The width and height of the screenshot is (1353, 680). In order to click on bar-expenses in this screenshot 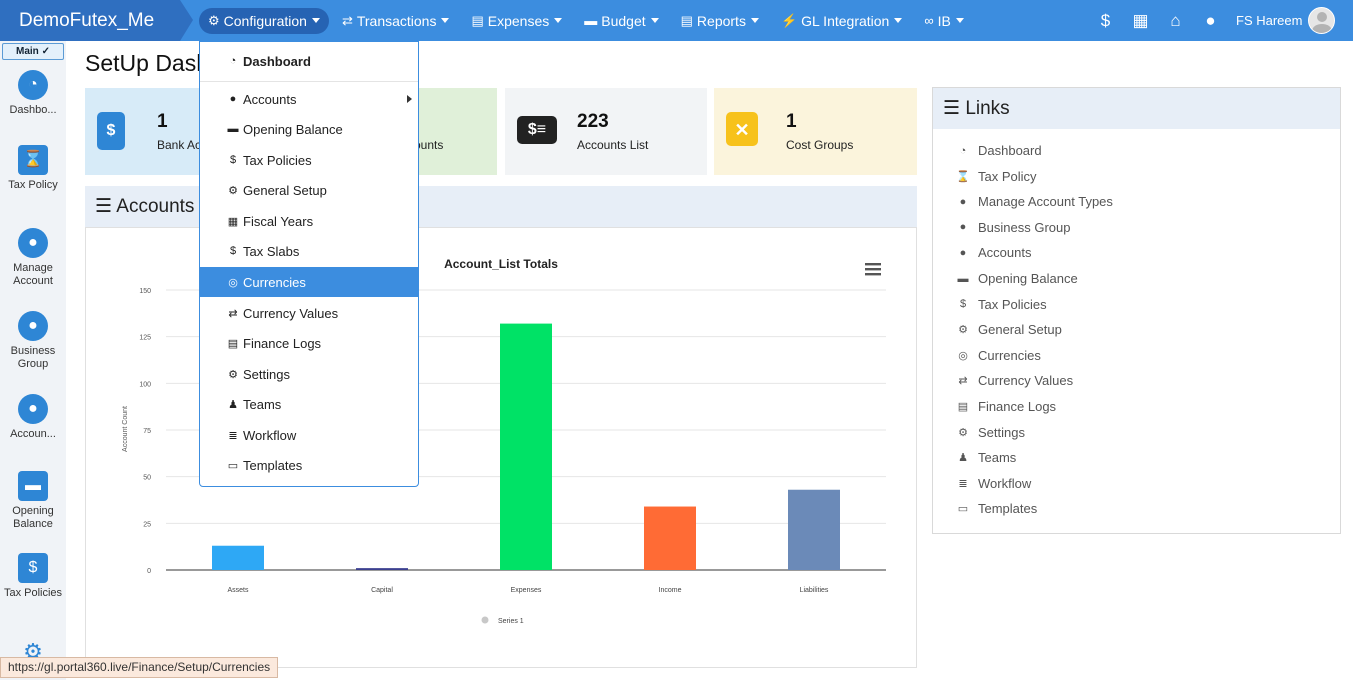, I will do `click(526, 446)`.